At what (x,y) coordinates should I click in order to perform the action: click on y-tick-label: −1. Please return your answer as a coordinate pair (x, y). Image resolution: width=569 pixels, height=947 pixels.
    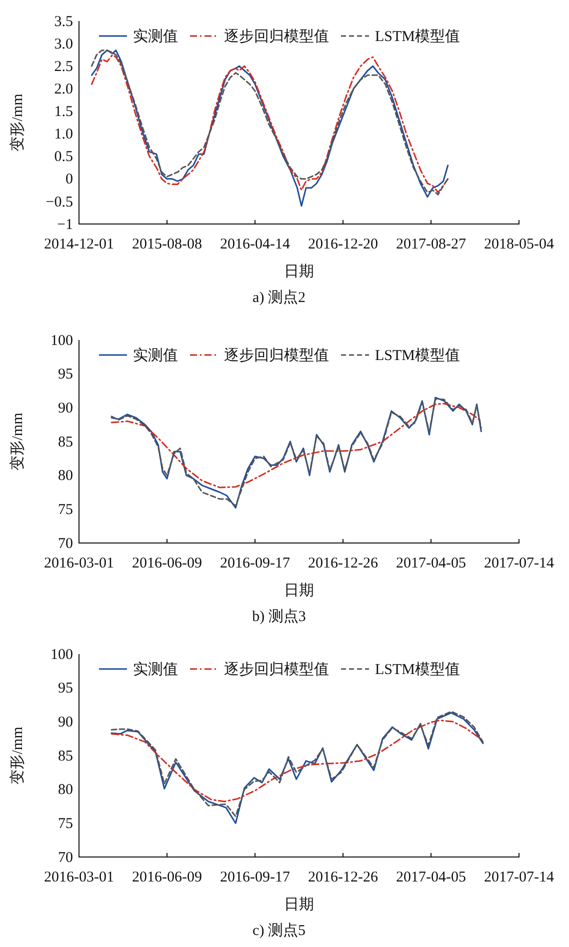
    Looking at the image, I should click on (65, 224).